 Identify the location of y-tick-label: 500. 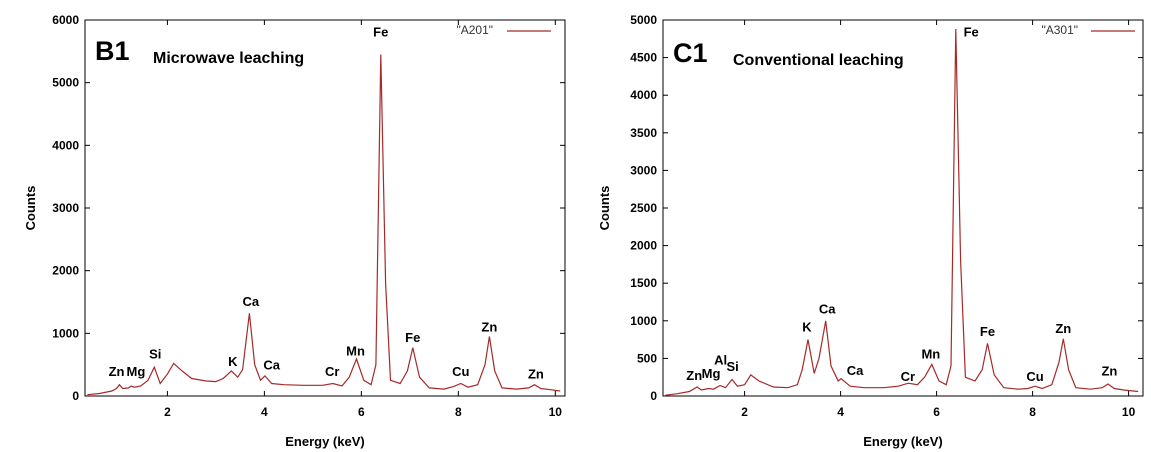
(647, 358).